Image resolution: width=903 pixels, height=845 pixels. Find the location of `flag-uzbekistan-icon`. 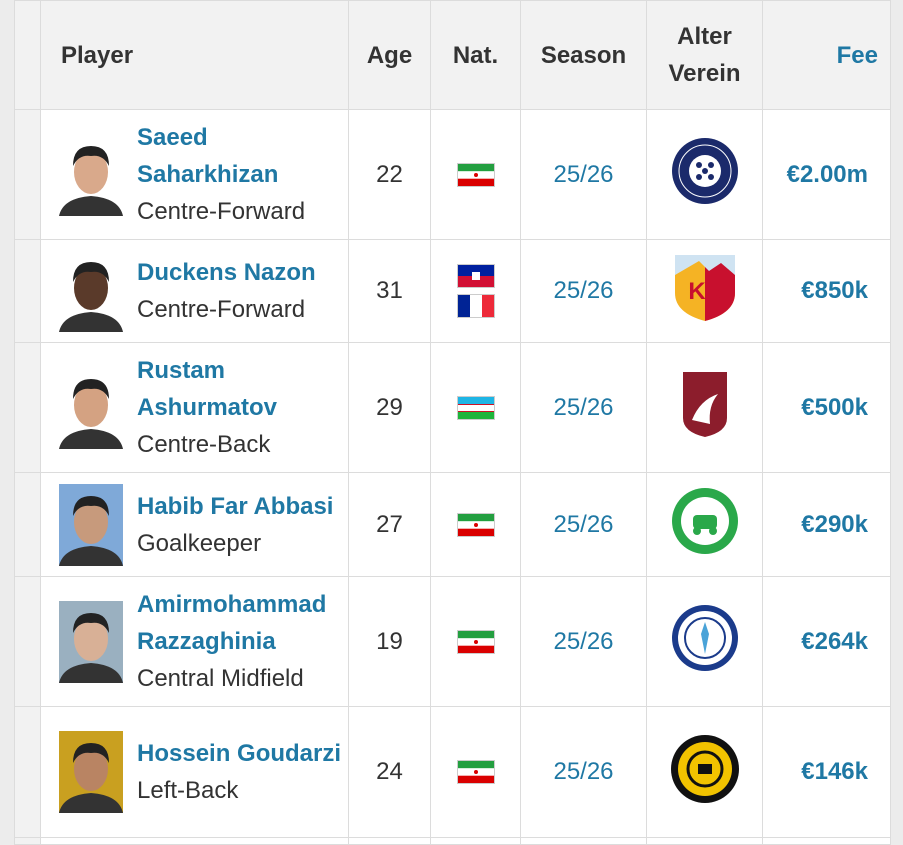

flag-uzbekistan-icon is located at coordinates (475, 407).